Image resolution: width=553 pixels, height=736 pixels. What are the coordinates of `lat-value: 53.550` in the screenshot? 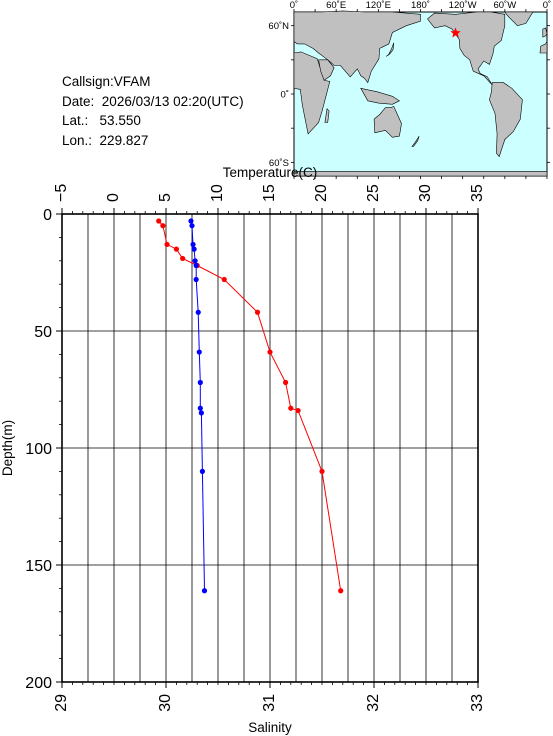 It's located at (120, 120).